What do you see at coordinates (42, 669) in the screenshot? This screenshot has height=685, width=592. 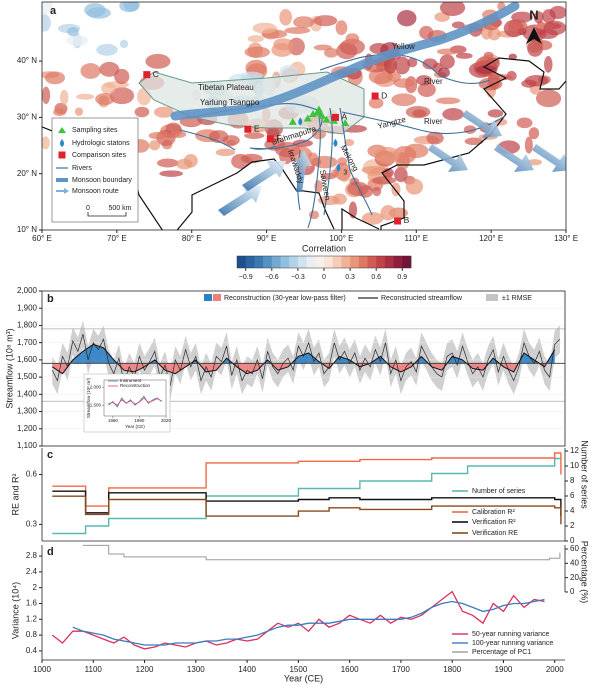 I see `x-tick-label: 1000` at bounding box center [42, 669].